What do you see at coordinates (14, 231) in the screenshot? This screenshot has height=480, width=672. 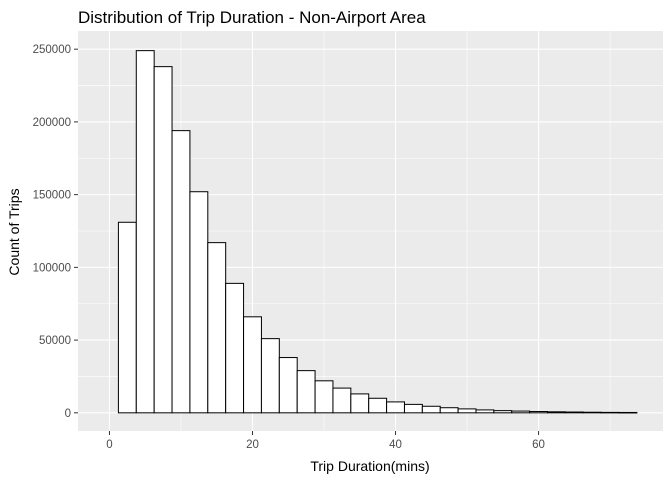 I see `y-axis-title: Count of Trips` at bounding box center [14, 231].